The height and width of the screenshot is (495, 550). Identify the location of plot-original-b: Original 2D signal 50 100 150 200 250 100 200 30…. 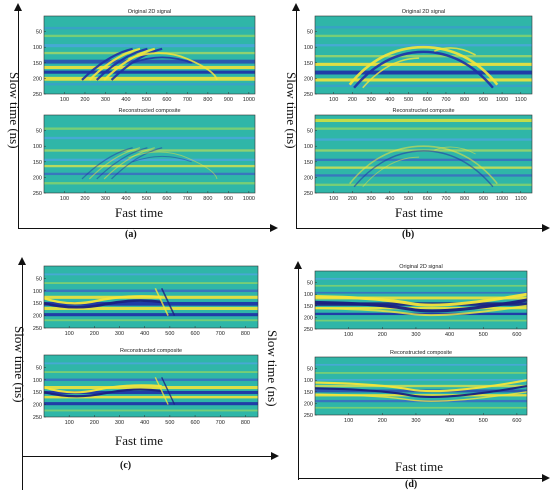
(418, 56).